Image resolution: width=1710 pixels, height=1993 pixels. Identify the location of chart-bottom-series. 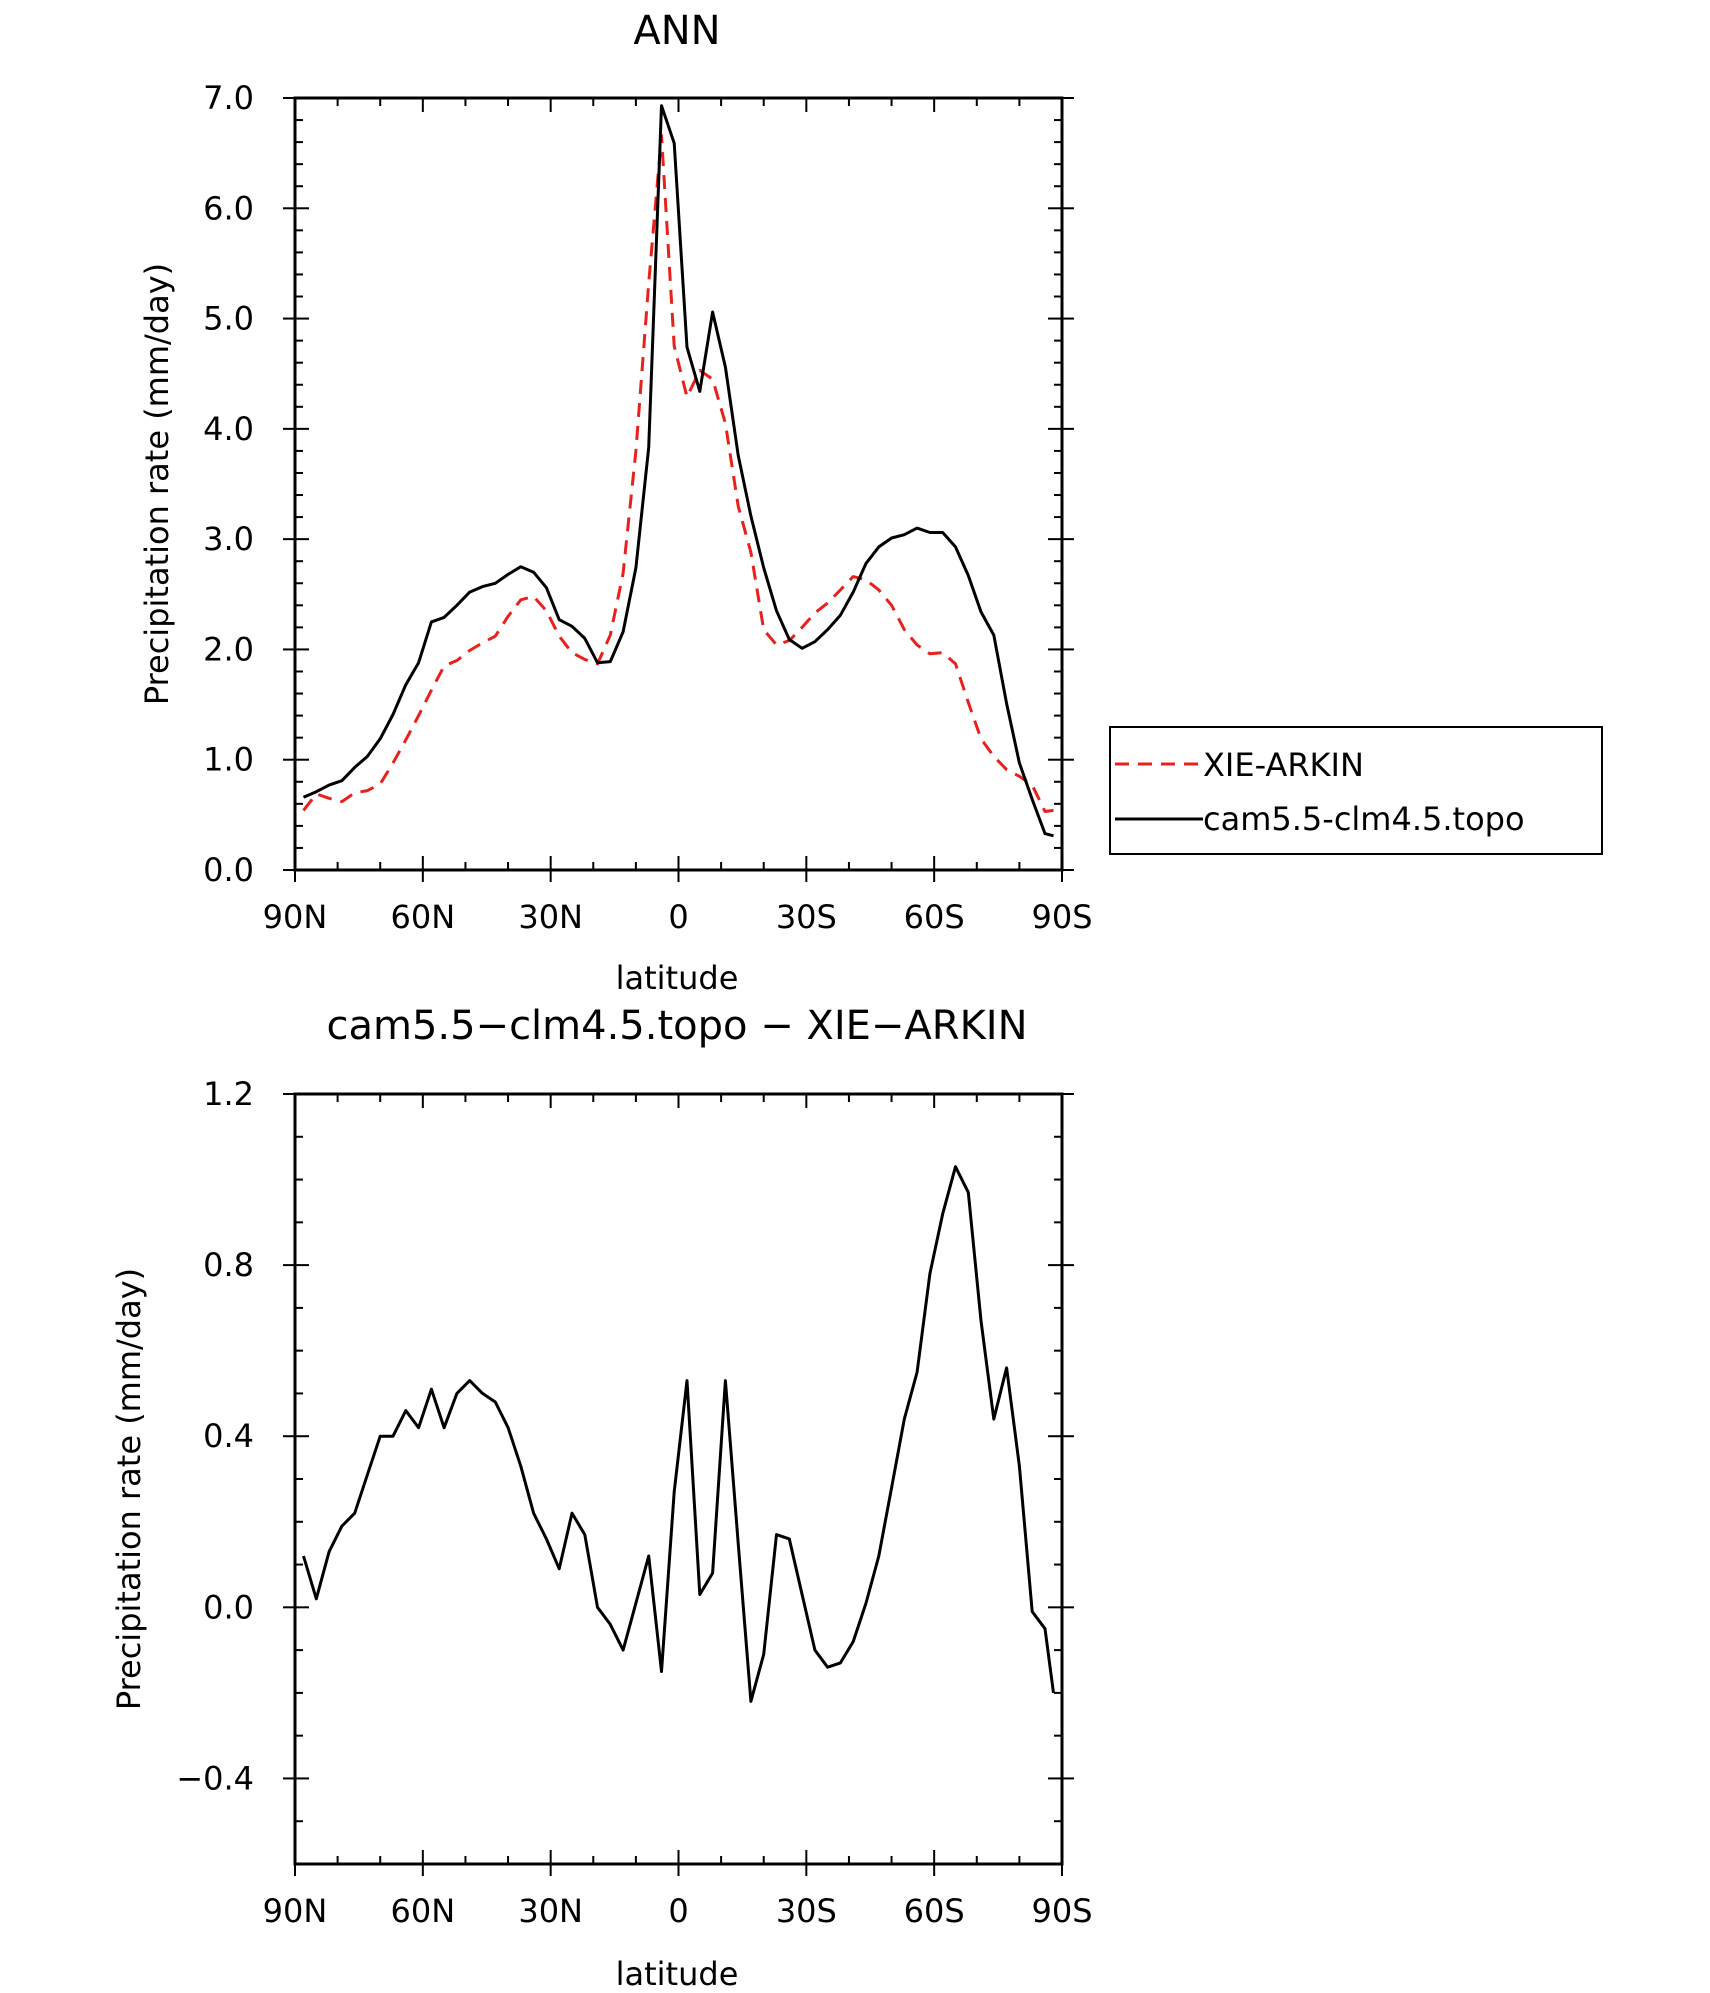
(678, 1434).